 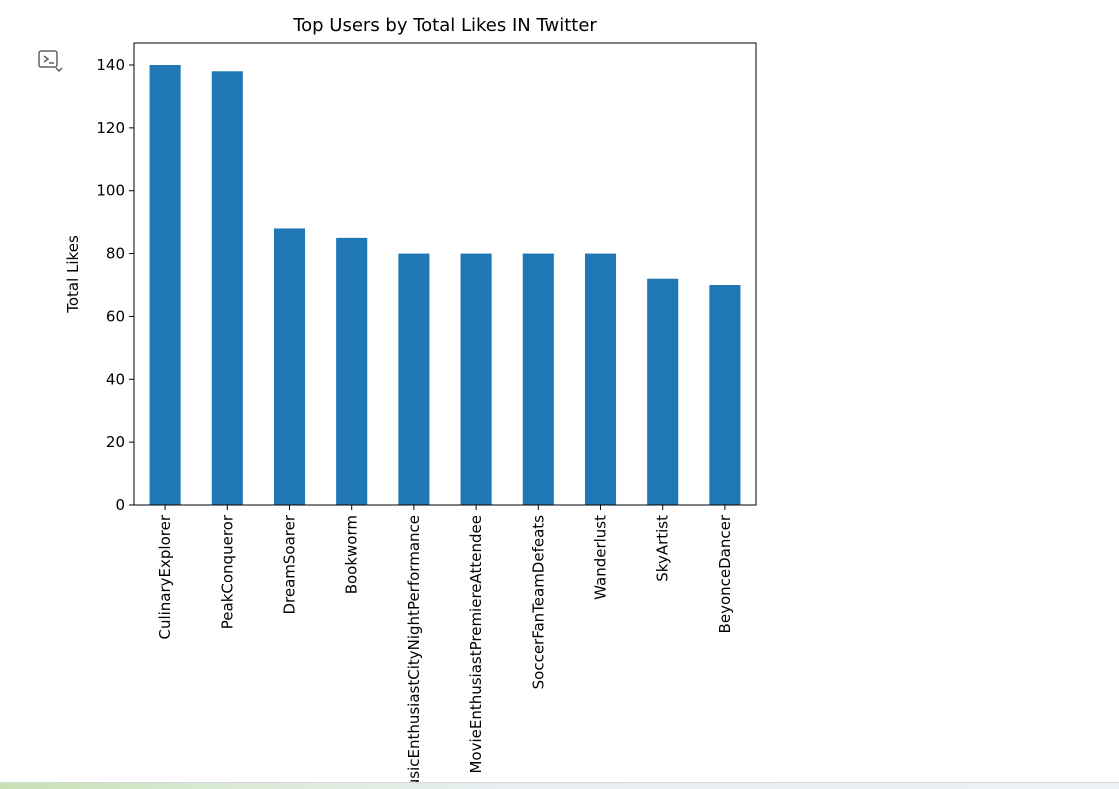 What do you see at coordinates (600, 379) in the screenshot?
I see `bar-Wanderlust` at bounding box center [600, 379].